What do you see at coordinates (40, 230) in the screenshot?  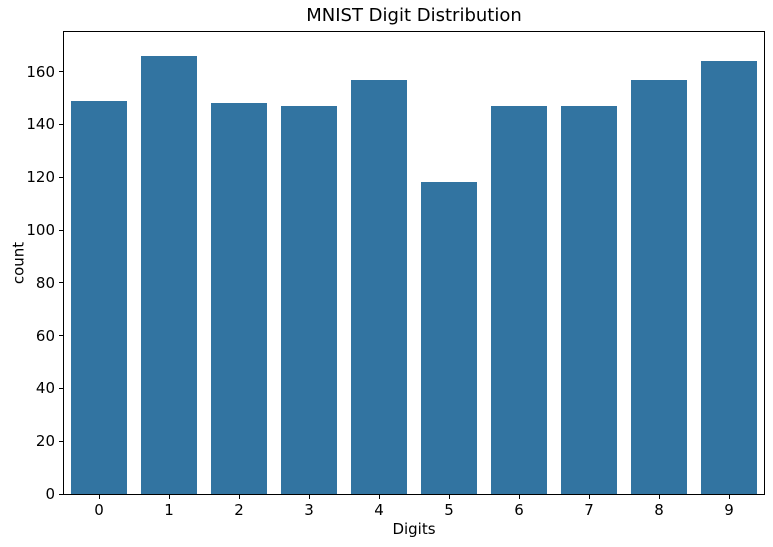 I see `y-tick-label: 100` at bounding box center [40, 230].